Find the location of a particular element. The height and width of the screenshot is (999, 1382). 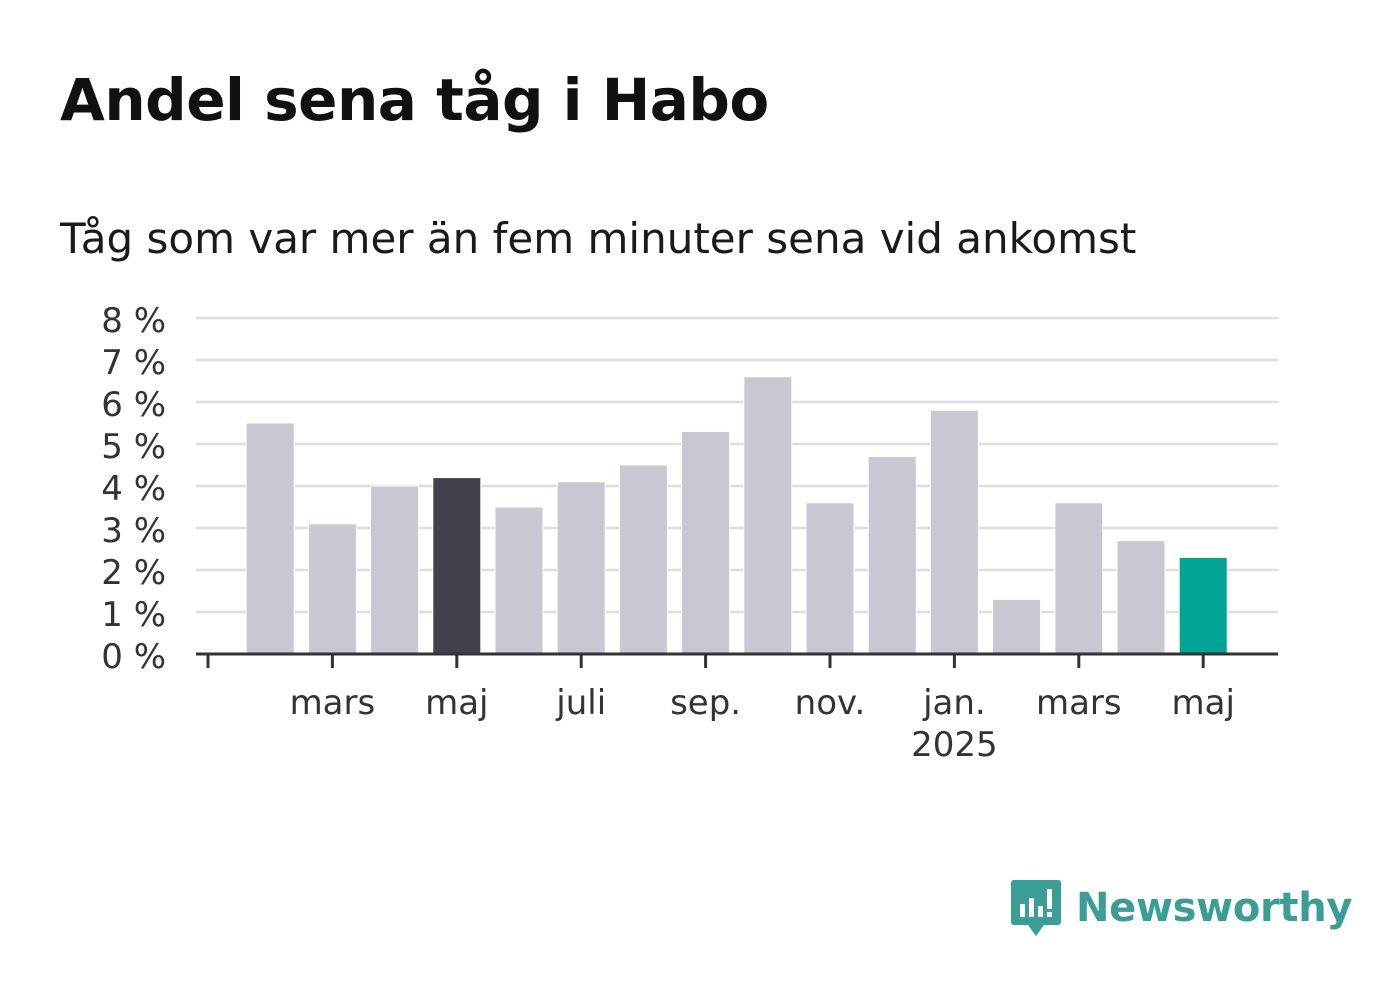

newsworthy-logo-icon is located at coordinates (1036, 908).